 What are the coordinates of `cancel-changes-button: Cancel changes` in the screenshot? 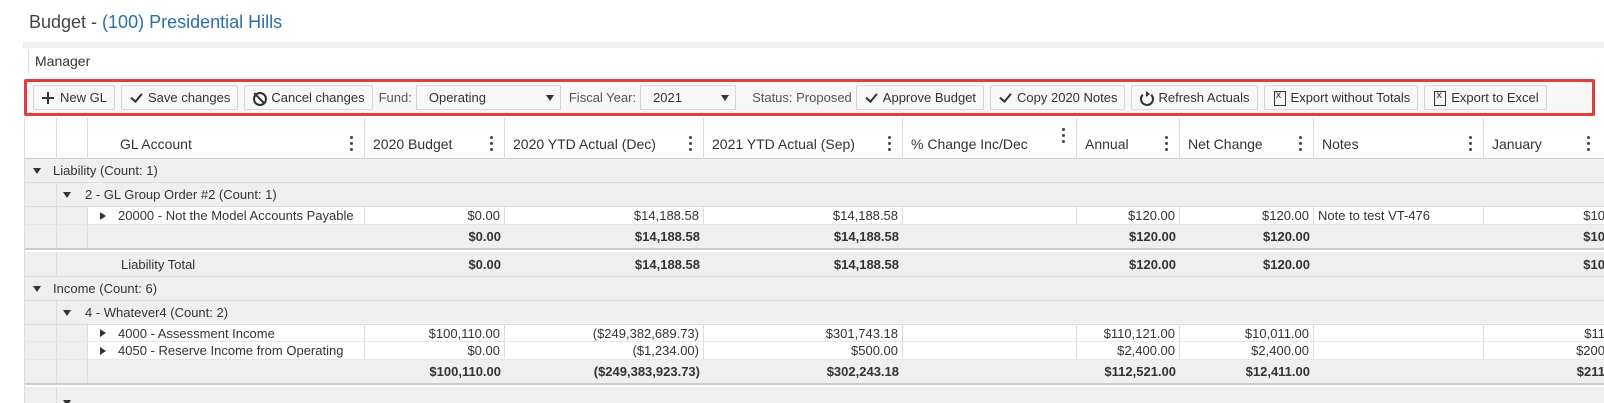 It's located at (308, 97).